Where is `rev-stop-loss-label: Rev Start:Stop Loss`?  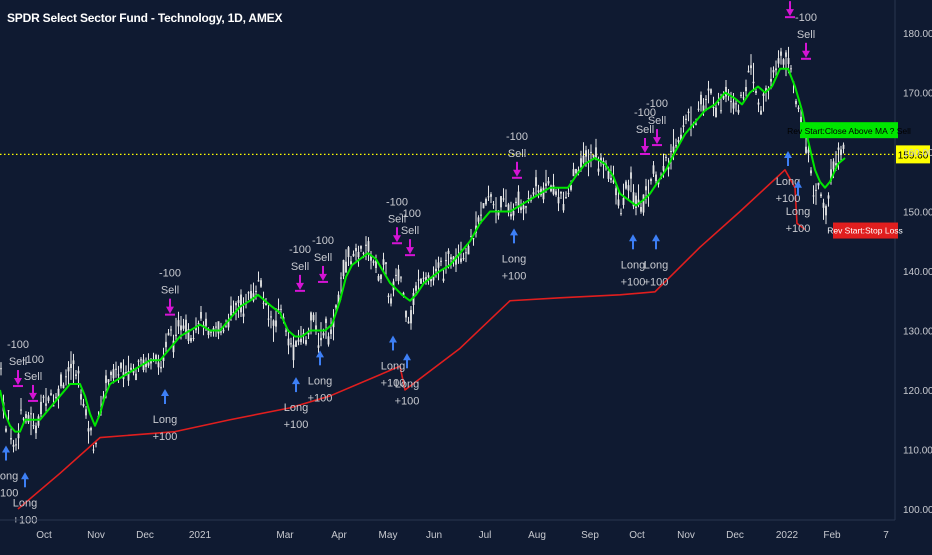
rev-stop-loss-label: Rev Start:Stop Loss is located at coordinates (865, 231).